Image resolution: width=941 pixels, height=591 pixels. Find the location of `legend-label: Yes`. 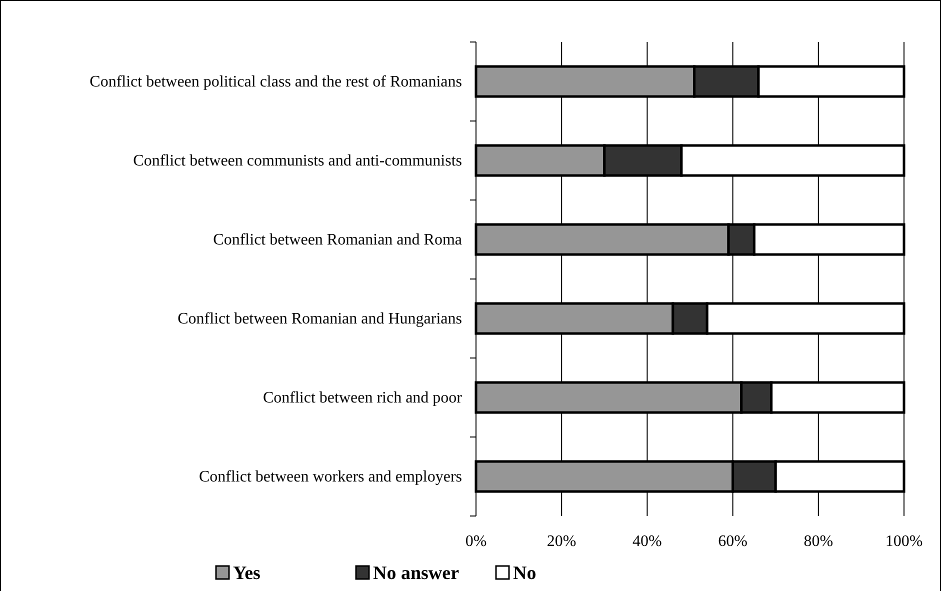

legend-label: Yes is located at coordinates (246, 573).